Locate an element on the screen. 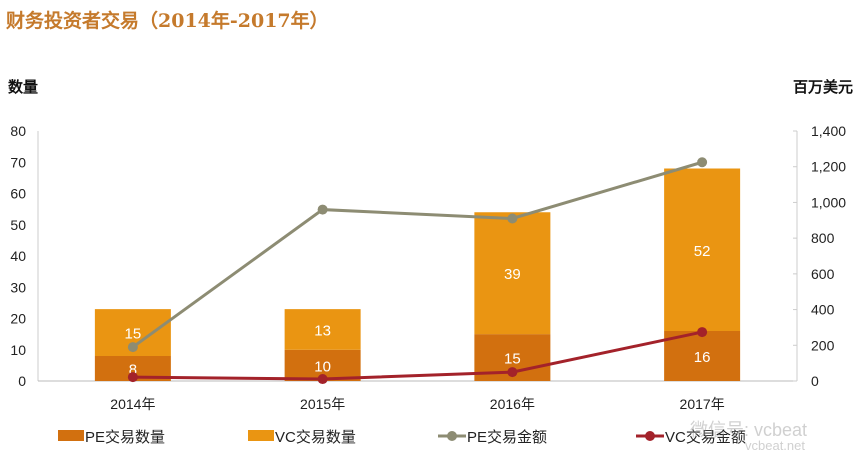  left-tick-label: 80 is located at coordinates (18, 131).